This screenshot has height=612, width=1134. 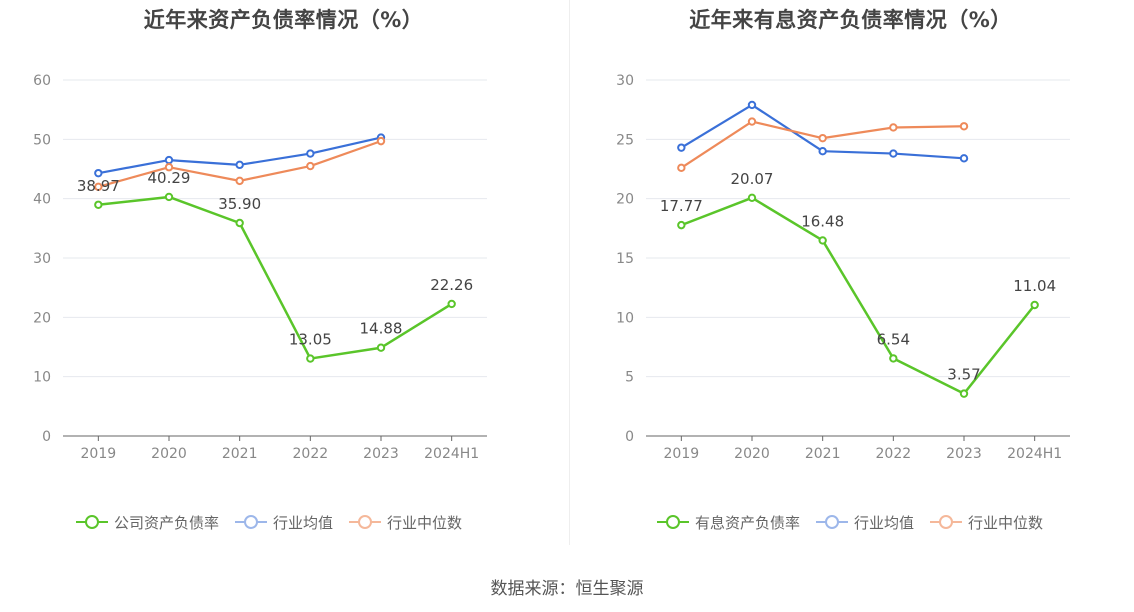 What do you see at coordinates (625, 140) in the screenshot?
I see `y-tick-label: 25` at bounding box center [625, 140].